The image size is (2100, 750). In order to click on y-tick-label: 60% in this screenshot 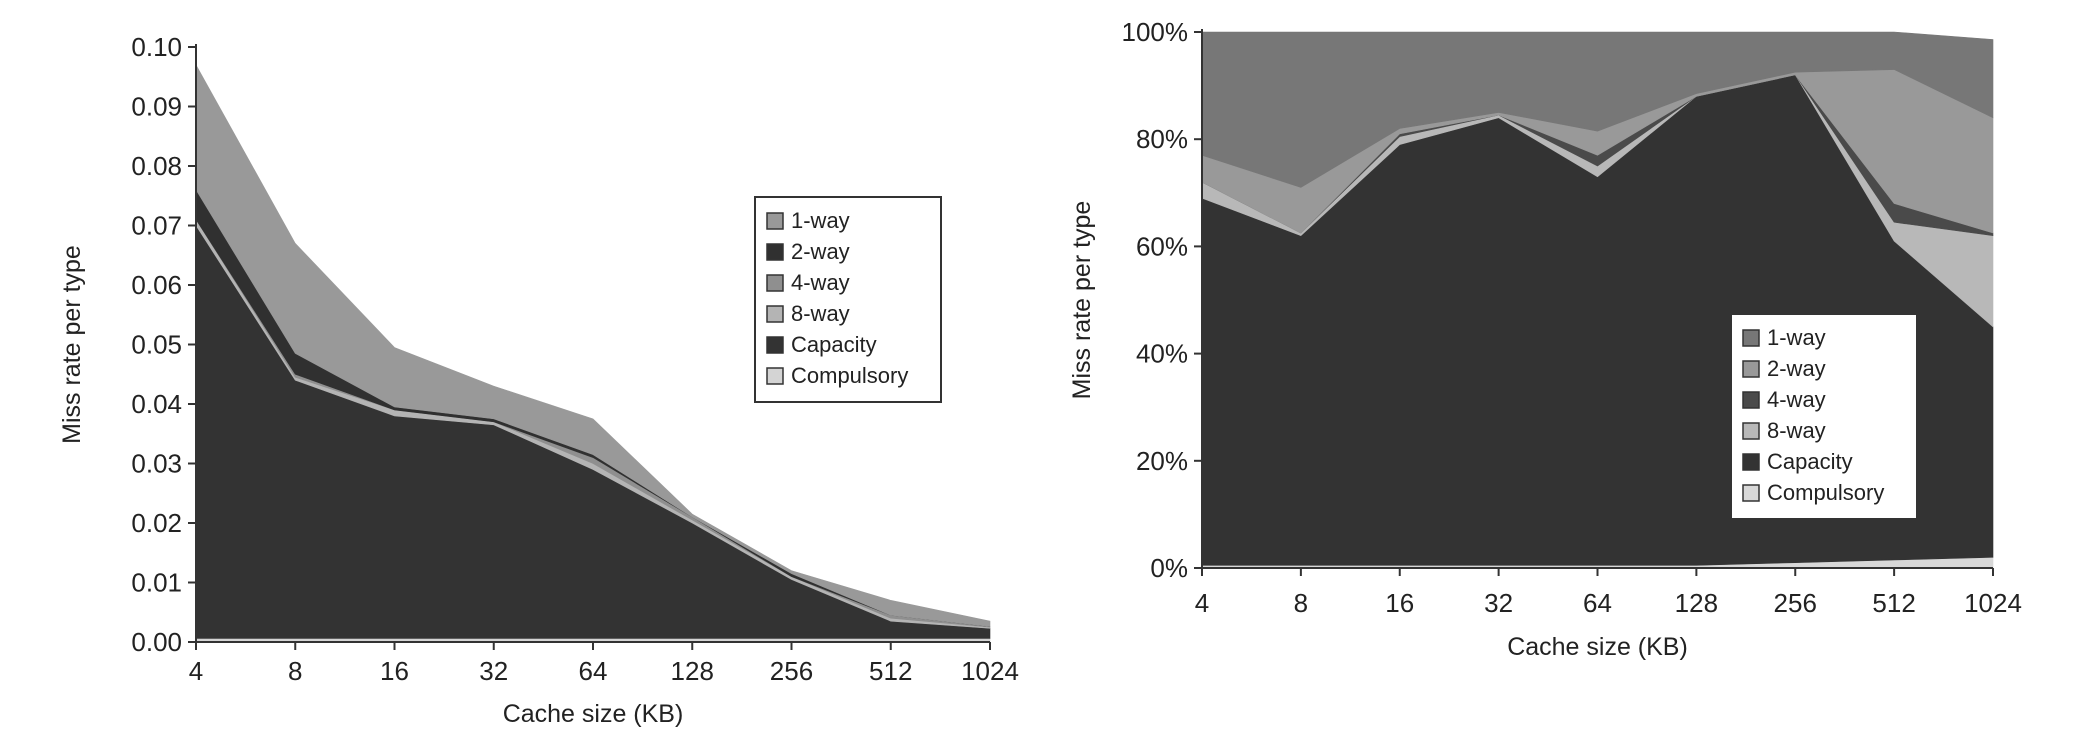, I will do `click(1162, 246)`.